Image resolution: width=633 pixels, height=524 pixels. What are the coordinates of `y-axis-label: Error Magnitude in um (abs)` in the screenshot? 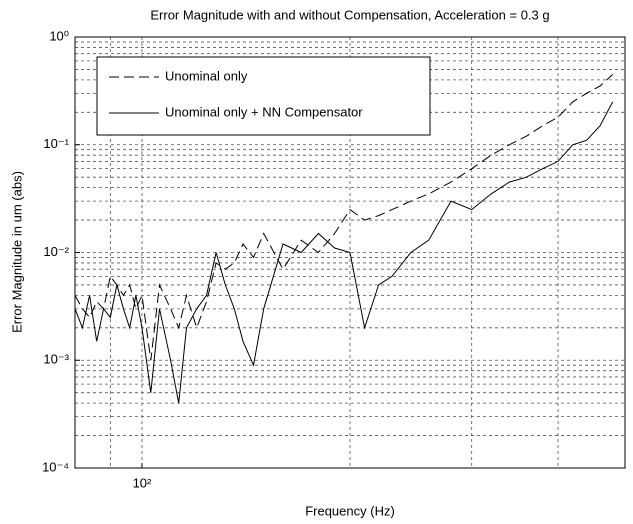 It's located at (16, 252).